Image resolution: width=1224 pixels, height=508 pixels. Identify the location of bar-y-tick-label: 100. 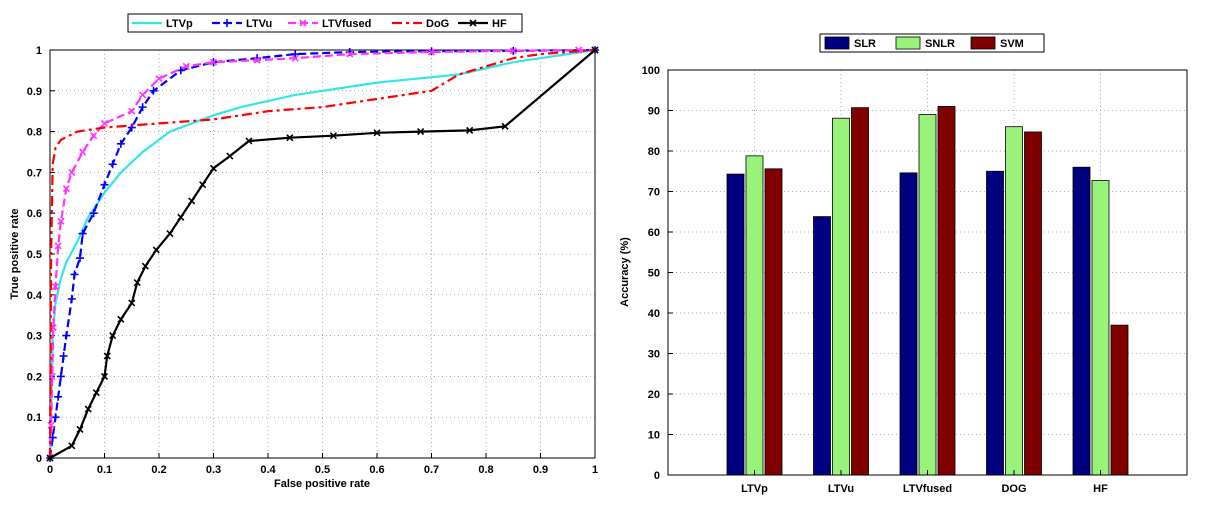
(651, 71).